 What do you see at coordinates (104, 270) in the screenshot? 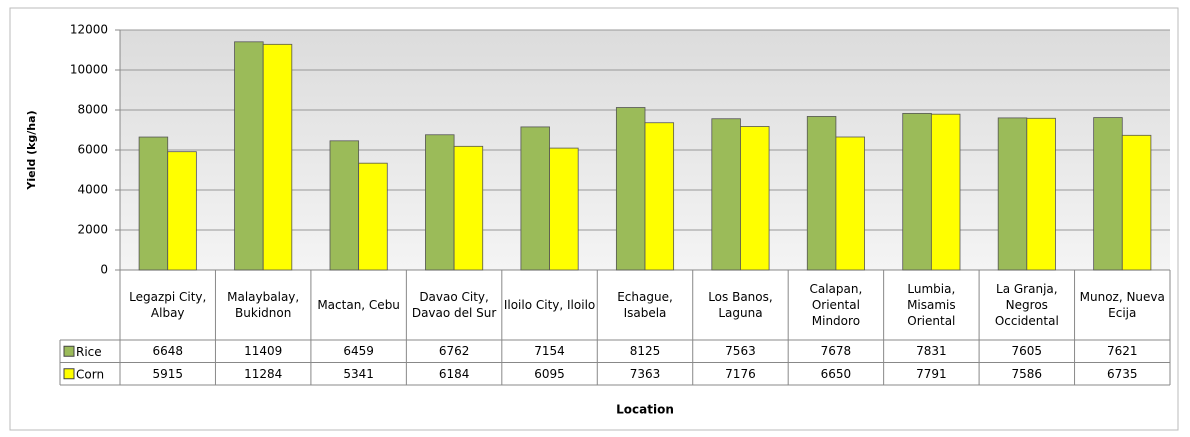
I see `y-tick-label: 0` at bounding box center [104, 270].